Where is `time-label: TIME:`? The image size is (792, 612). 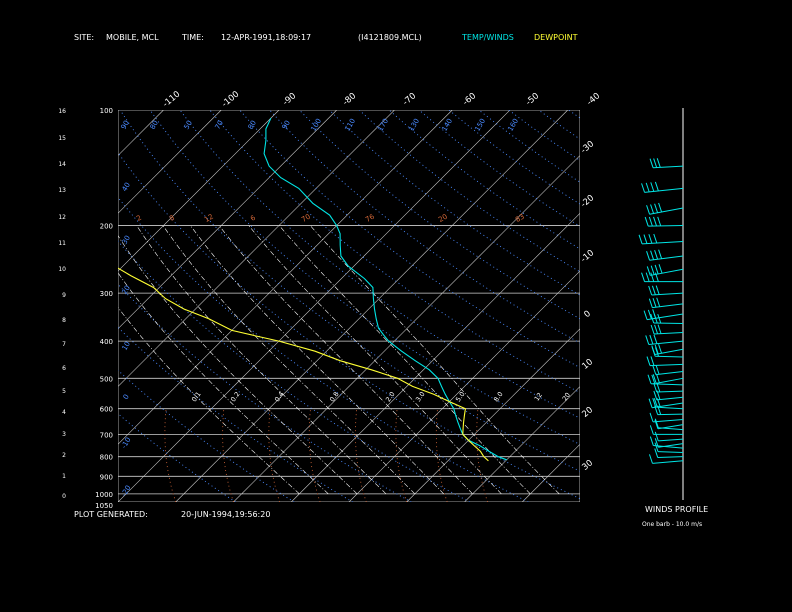 time-label: TIME: is located at coordinates (193, 37).